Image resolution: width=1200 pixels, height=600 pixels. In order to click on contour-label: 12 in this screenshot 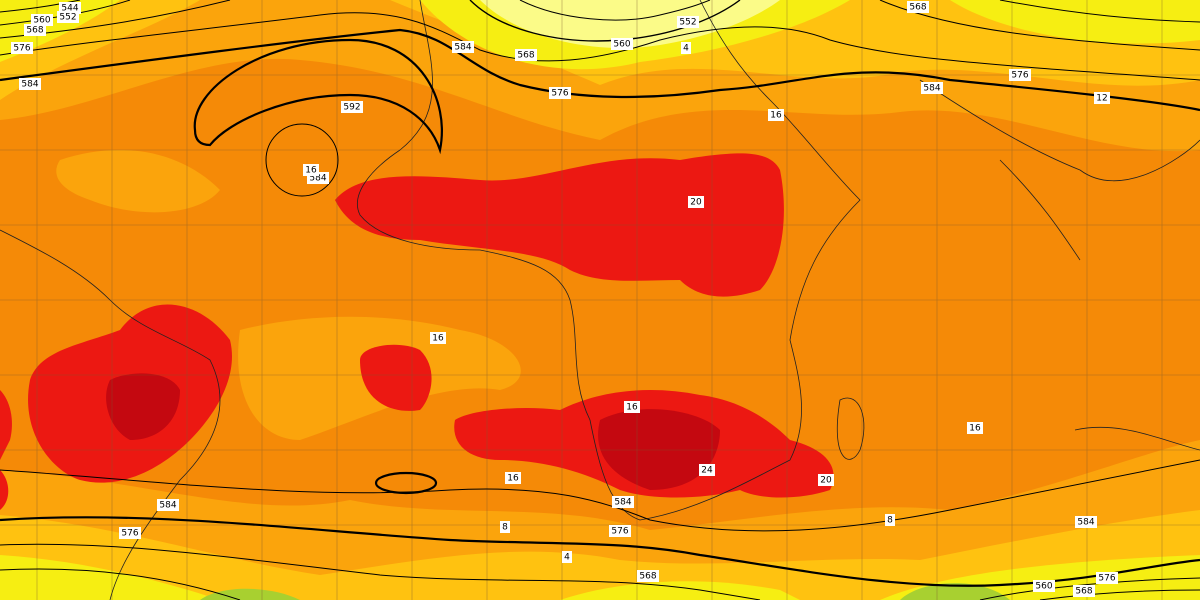, I will do `click(1102, 98)`.